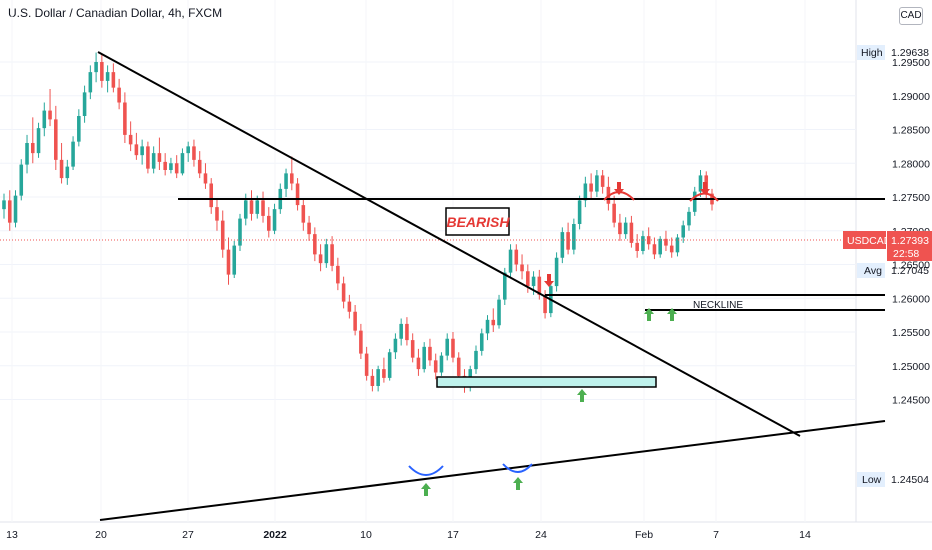 The image size is (932, 550). I want to click on low-value: 1.24504, so click(910, 480).